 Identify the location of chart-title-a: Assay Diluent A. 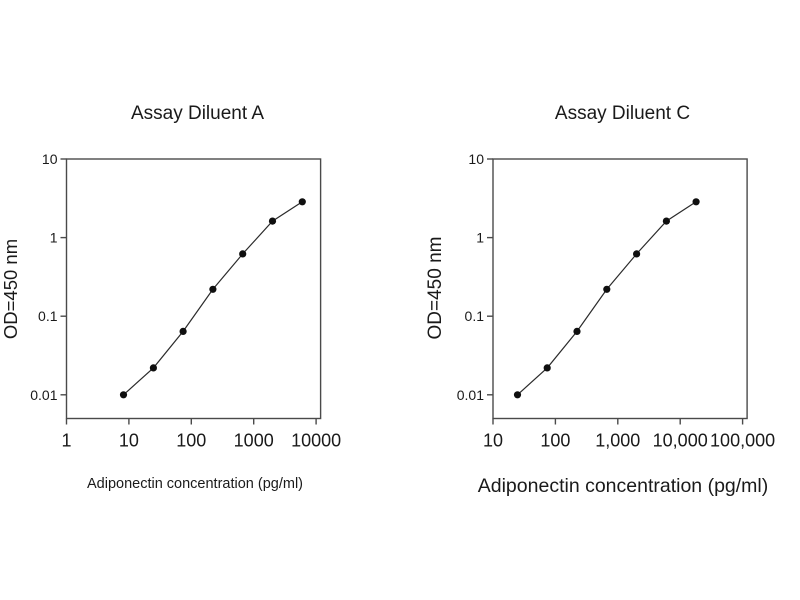
(197, 113).